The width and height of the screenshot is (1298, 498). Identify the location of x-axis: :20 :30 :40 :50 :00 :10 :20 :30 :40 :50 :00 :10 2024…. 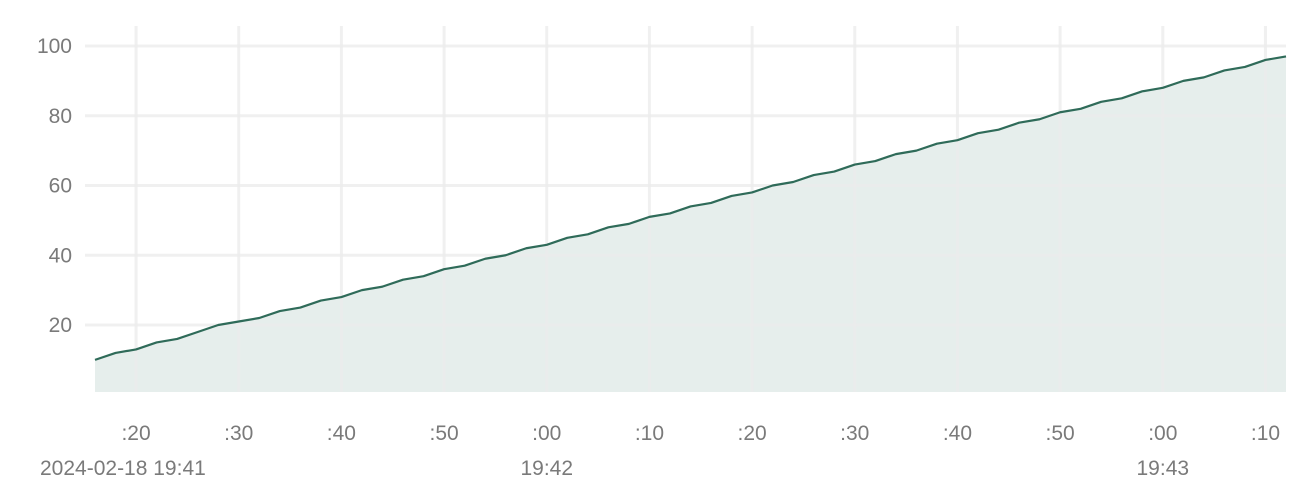
(660, 451).